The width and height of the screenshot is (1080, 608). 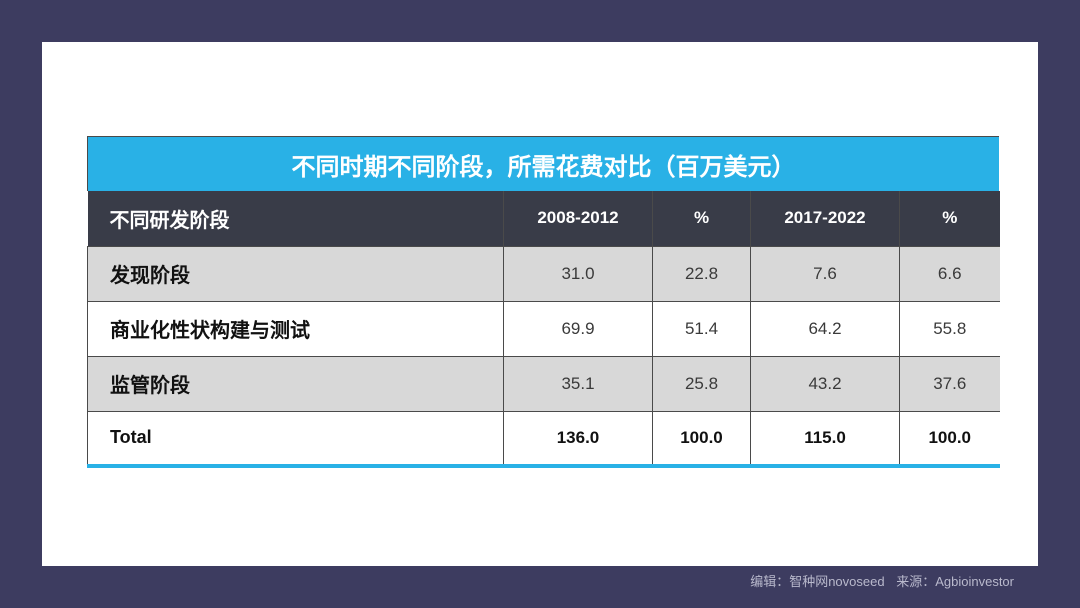 I want to click on total-row: Total 136.0 100.0 115.0 100.0, so click(x=543, y=438).